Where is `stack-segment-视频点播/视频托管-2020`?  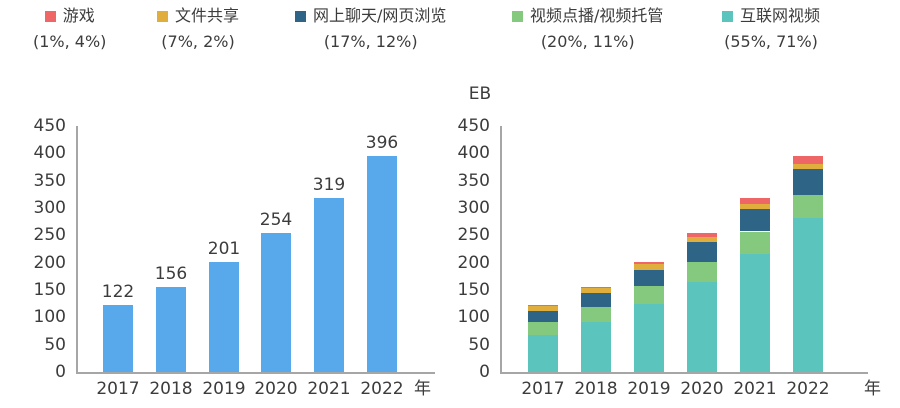
stack-segment-视频点播/视频托管-2020 is located at coordinates (702, 272).